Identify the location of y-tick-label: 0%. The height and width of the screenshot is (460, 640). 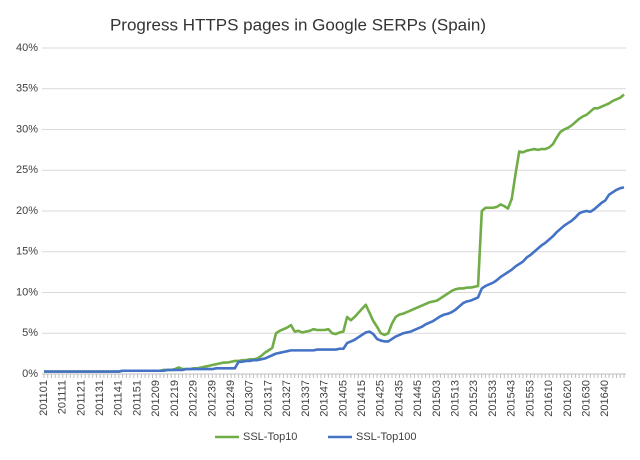
(30, 374).